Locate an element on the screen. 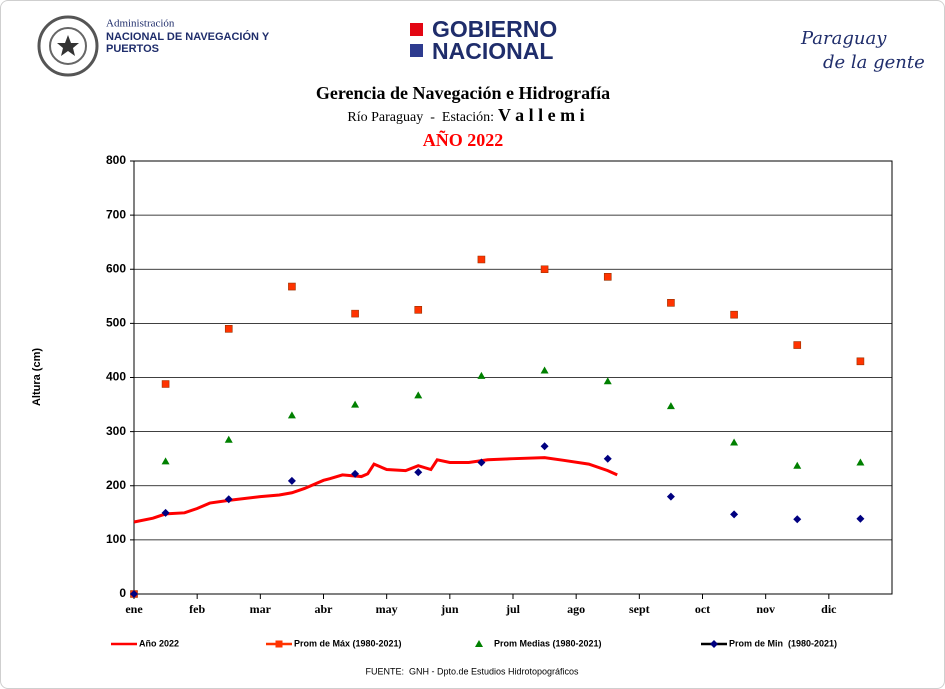 The image size is (945, 689). y-tick-label: 400 is located at coordinates (116, 377).